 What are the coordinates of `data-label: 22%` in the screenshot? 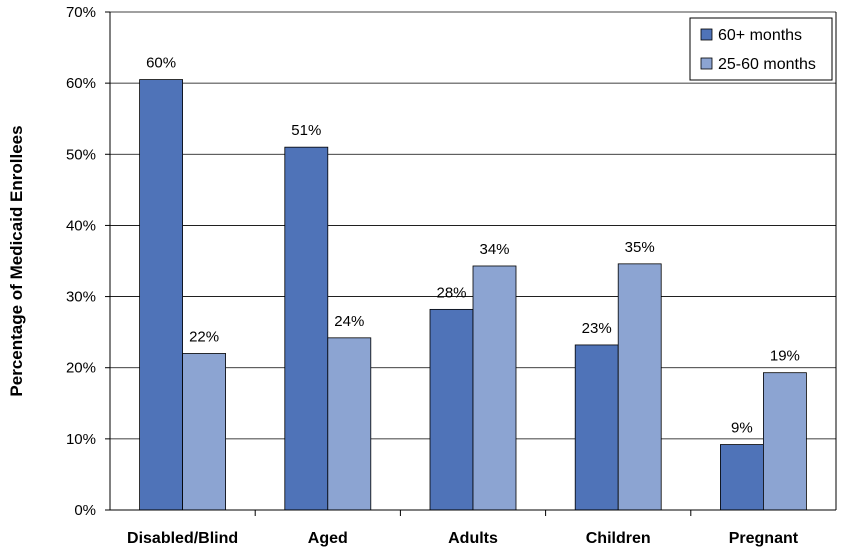 It's located at (204, 336).